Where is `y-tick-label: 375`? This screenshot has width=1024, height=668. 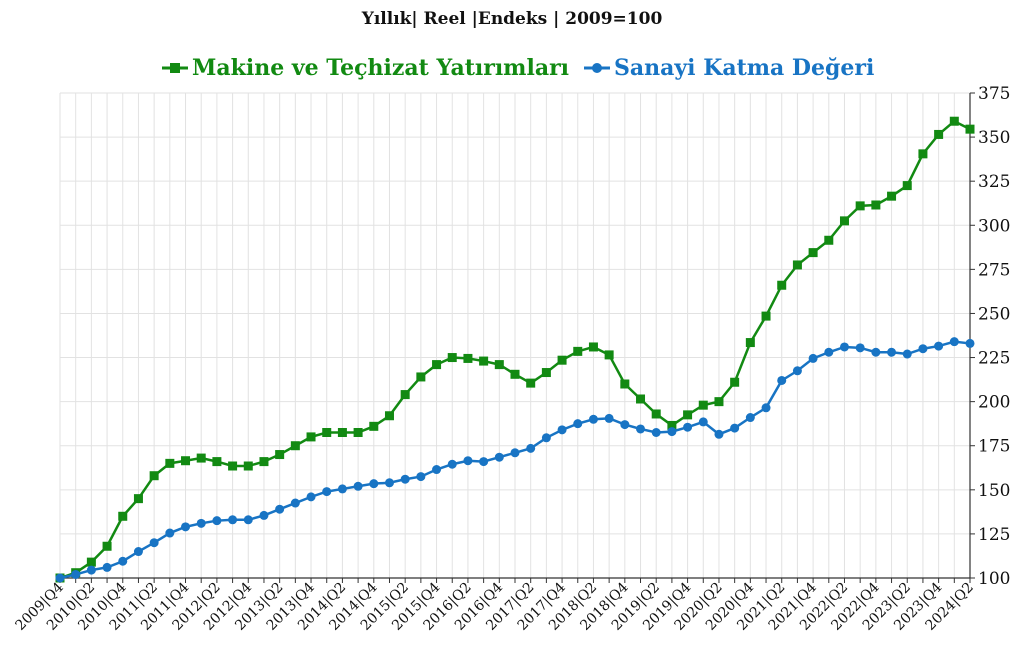
y-tick-label: 375 is located at coordinates (994, 94).